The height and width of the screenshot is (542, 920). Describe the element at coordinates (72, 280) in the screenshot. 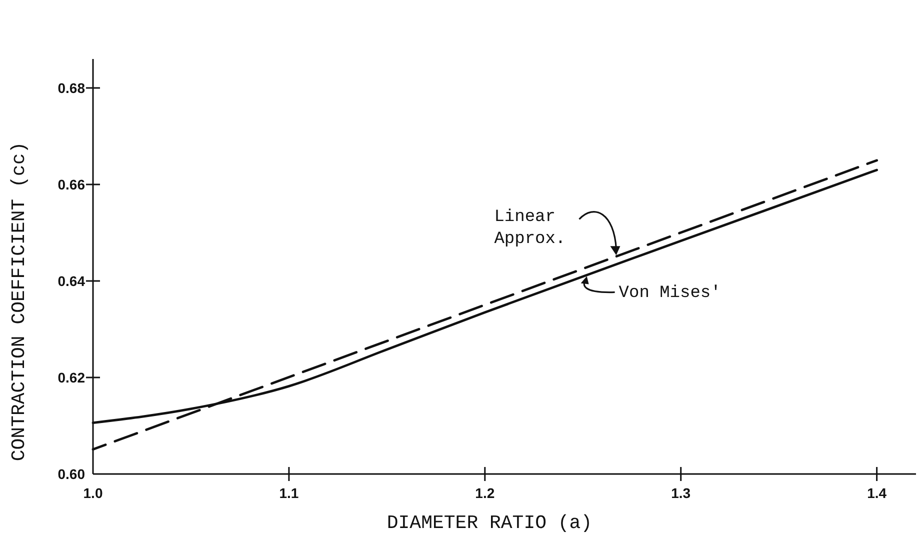

I see `y-tick-label: 0.64` at that location.